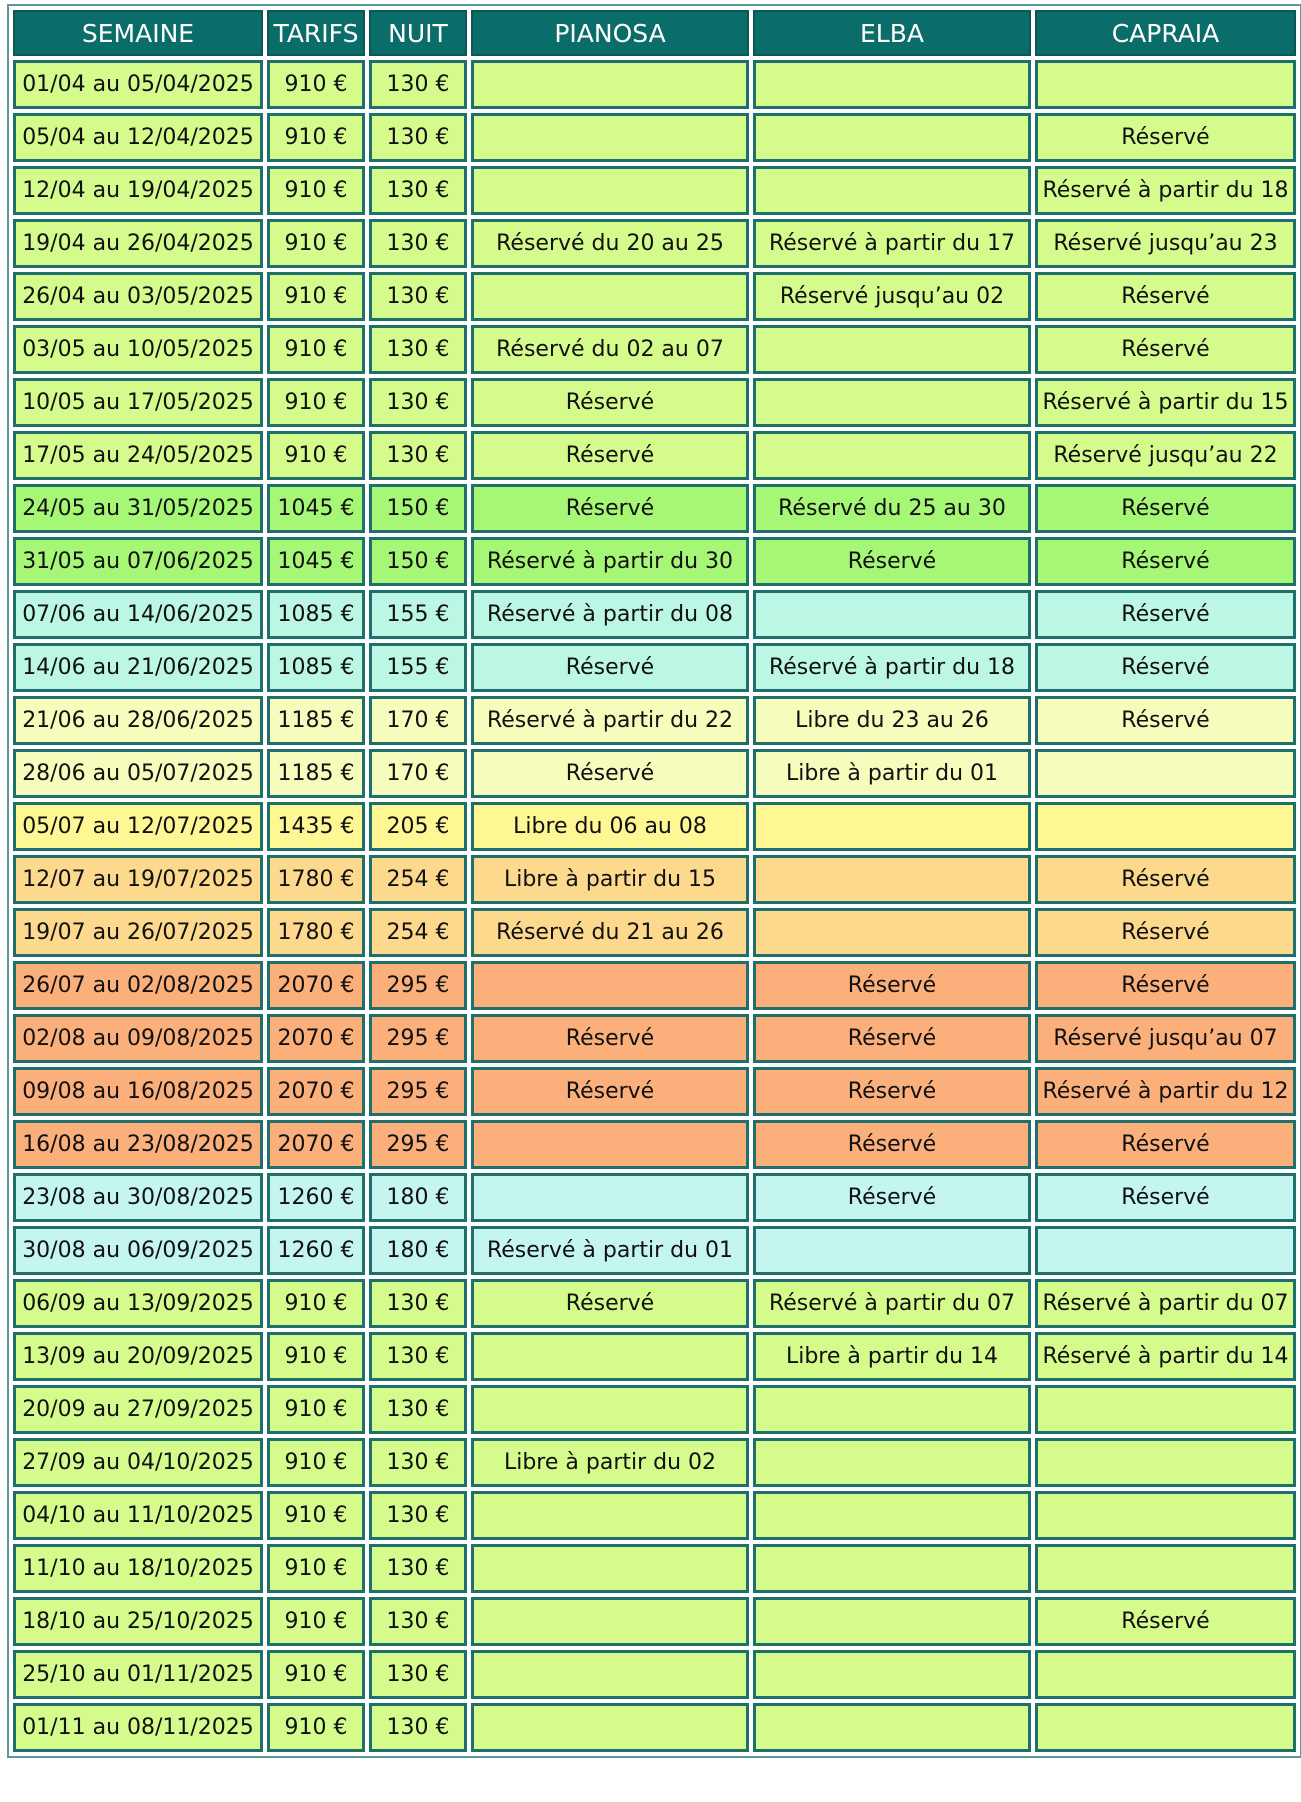 Image resolution: width=1301 pixels, height=1802 pixels. Describe the element at coordinates (138, 1409) in the screenshot. I see `cell-semaine: 20/09 au 27/09/2025` at that location.